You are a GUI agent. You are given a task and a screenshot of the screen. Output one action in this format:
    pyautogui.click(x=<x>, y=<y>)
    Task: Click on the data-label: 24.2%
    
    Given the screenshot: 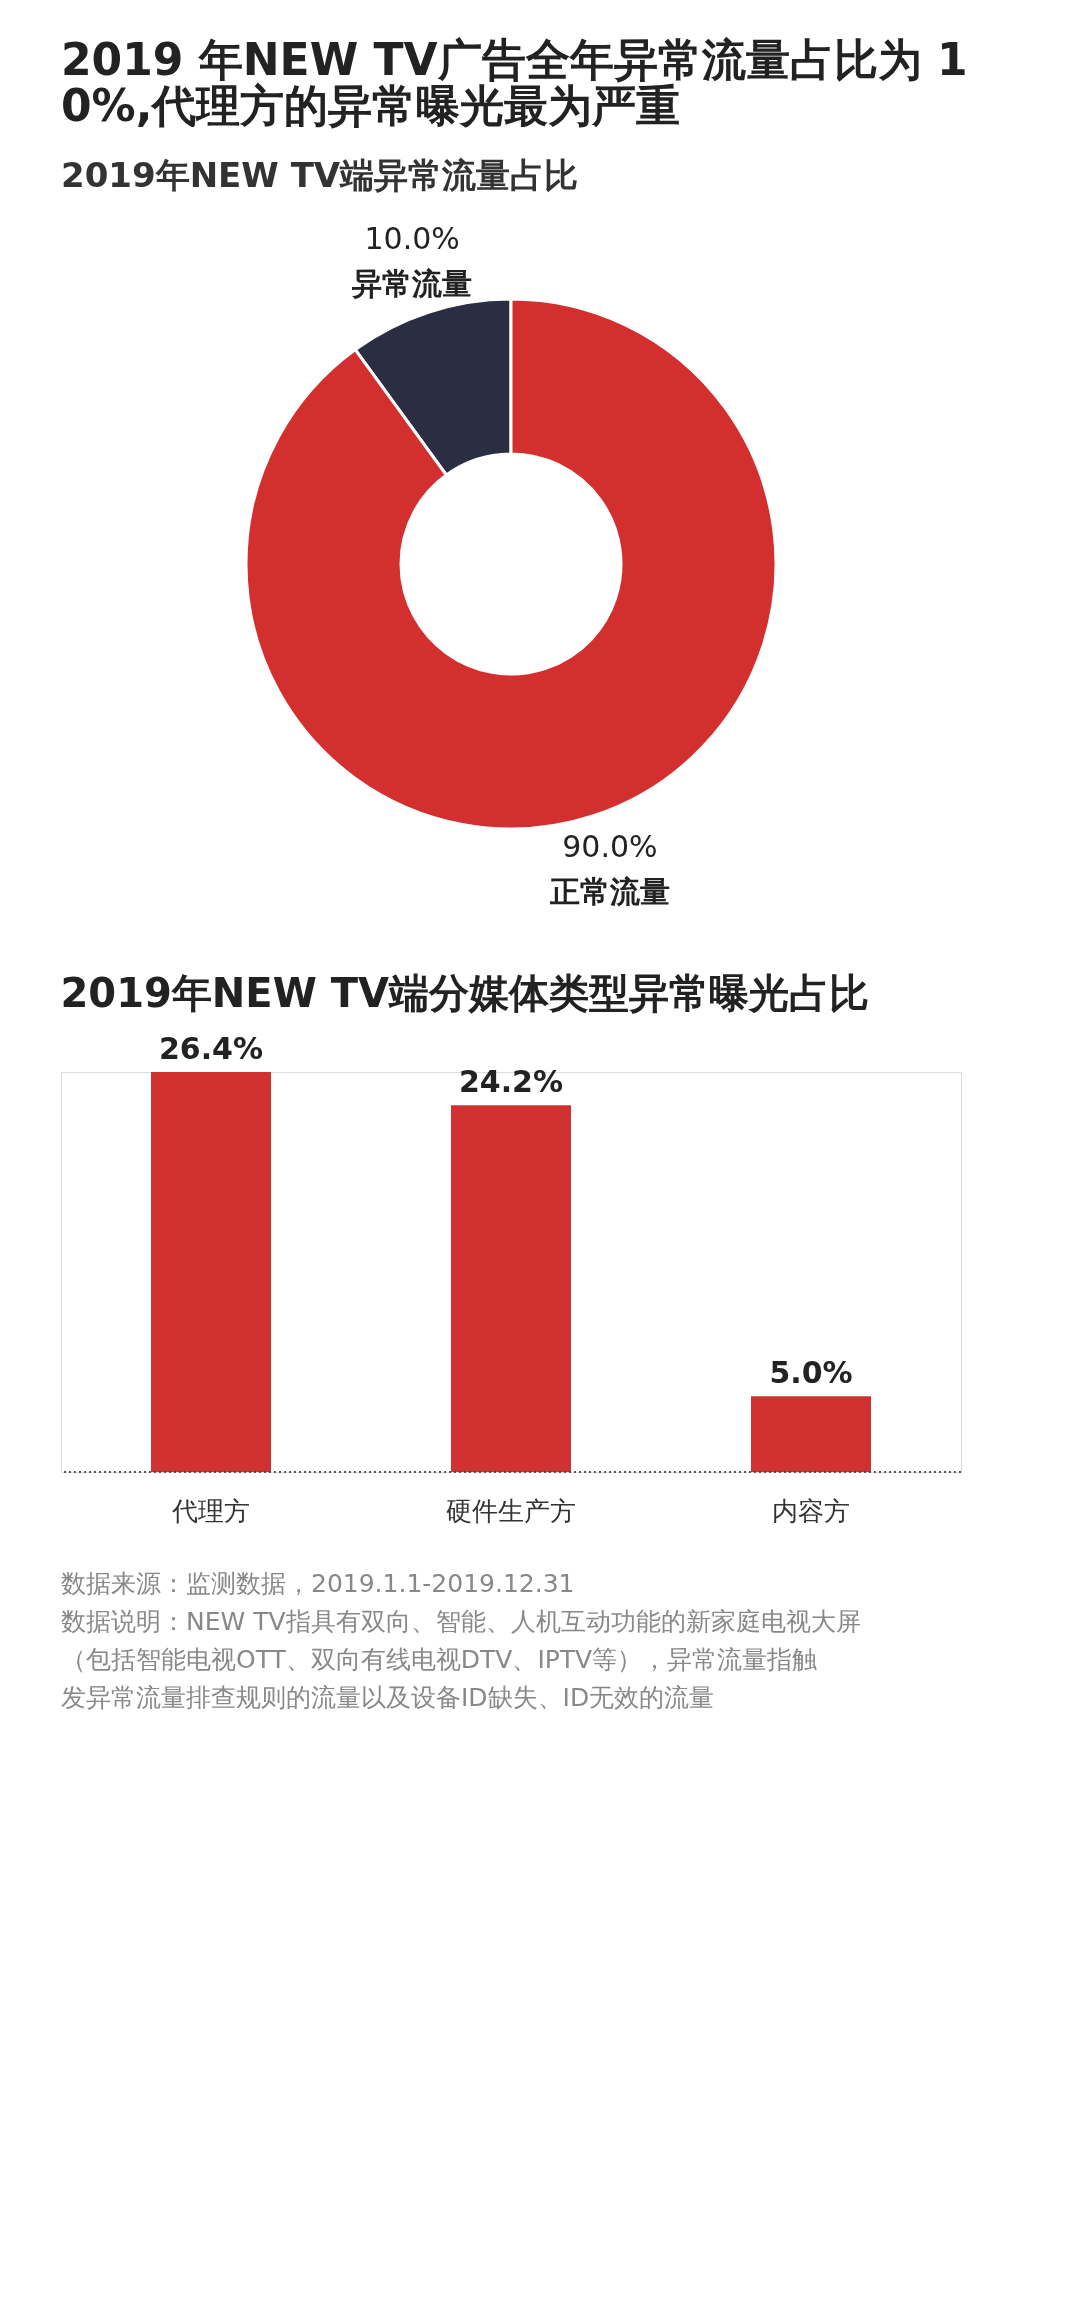 What is the action you would take?
    pyautogui.click(x=511, y=1082)
    